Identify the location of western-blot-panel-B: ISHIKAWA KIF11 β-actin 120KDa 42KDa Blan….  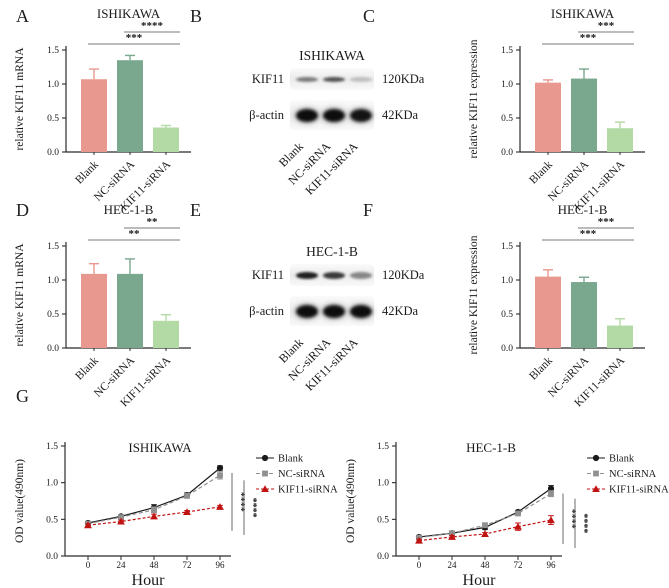
(322, 102).